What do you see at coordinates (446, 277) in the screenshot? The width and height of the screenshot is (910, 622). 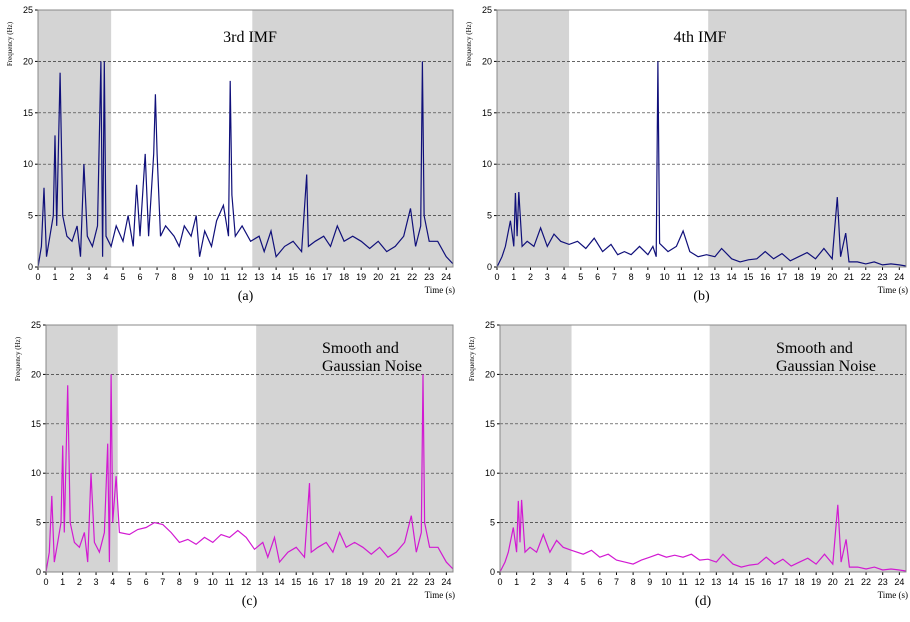 I see `x-tick-label: 24` at bounding box center [446, 277].